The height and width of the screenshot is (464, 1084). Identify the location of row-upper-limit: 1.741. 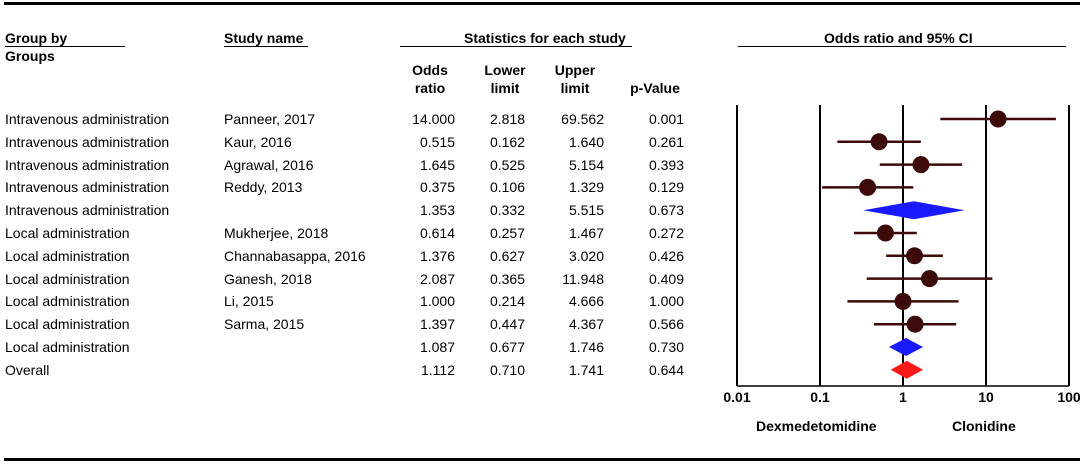
(586, 369).